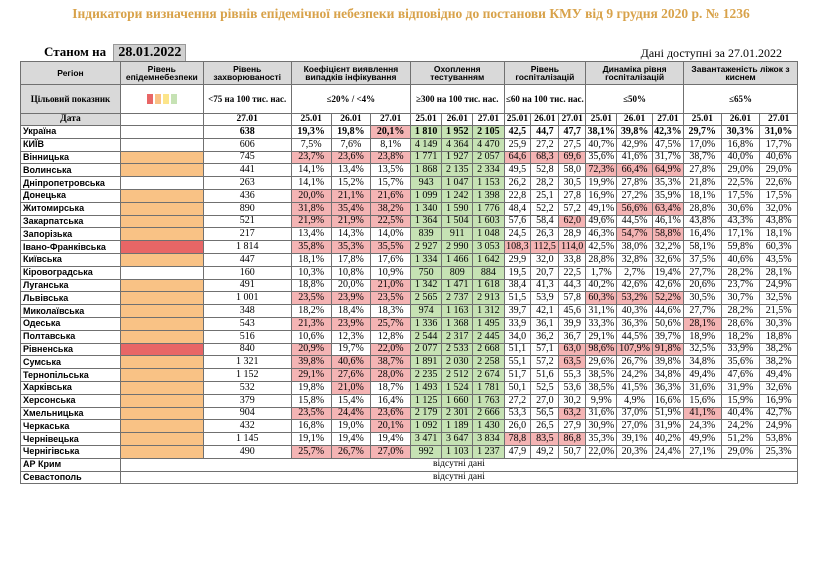 This screenshot has height=563, width=822. I want to click on dyn-cell: 35,3%, so click(667, 183).